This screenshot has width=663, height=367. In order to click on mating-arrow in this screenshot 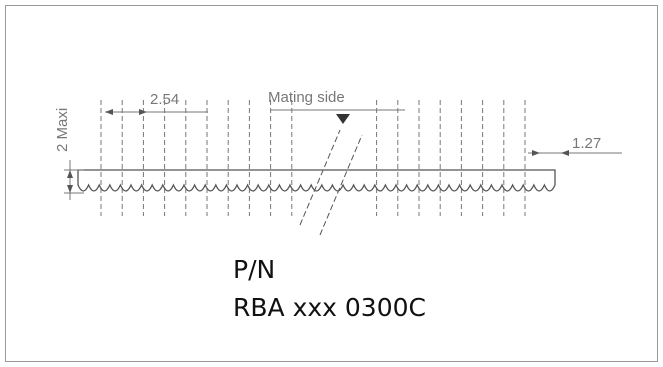, I will do `click(343, 119)`.